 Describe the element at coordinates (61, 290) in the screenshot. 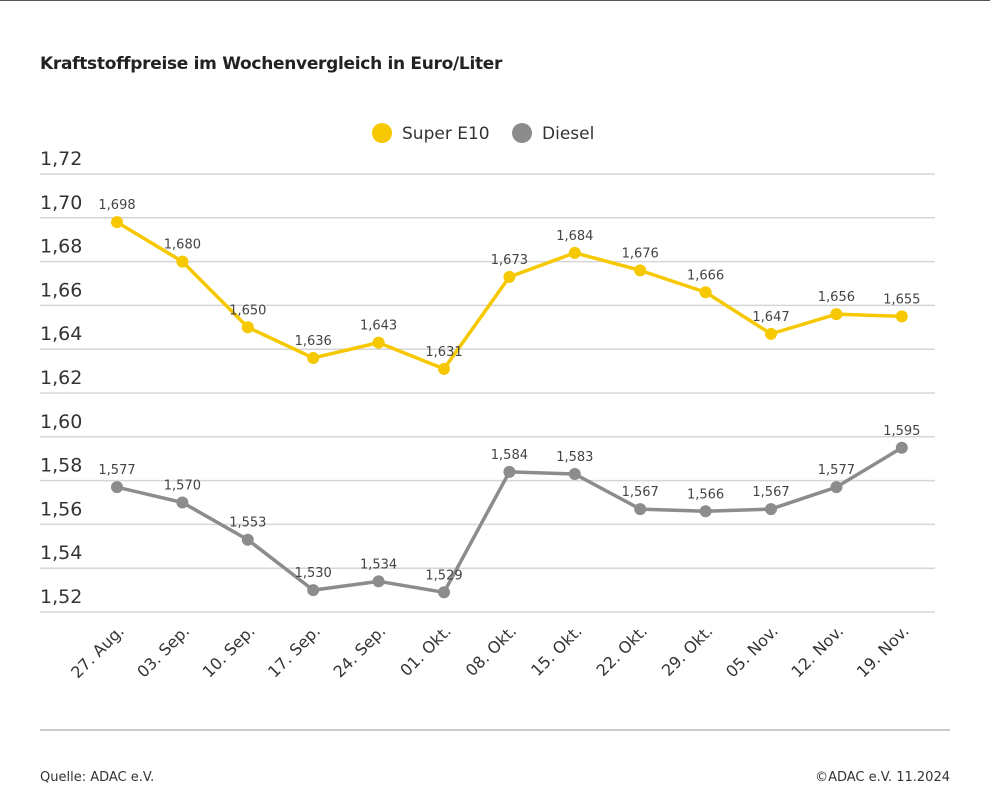

I see `y-tick-label: 1,66` at that location.